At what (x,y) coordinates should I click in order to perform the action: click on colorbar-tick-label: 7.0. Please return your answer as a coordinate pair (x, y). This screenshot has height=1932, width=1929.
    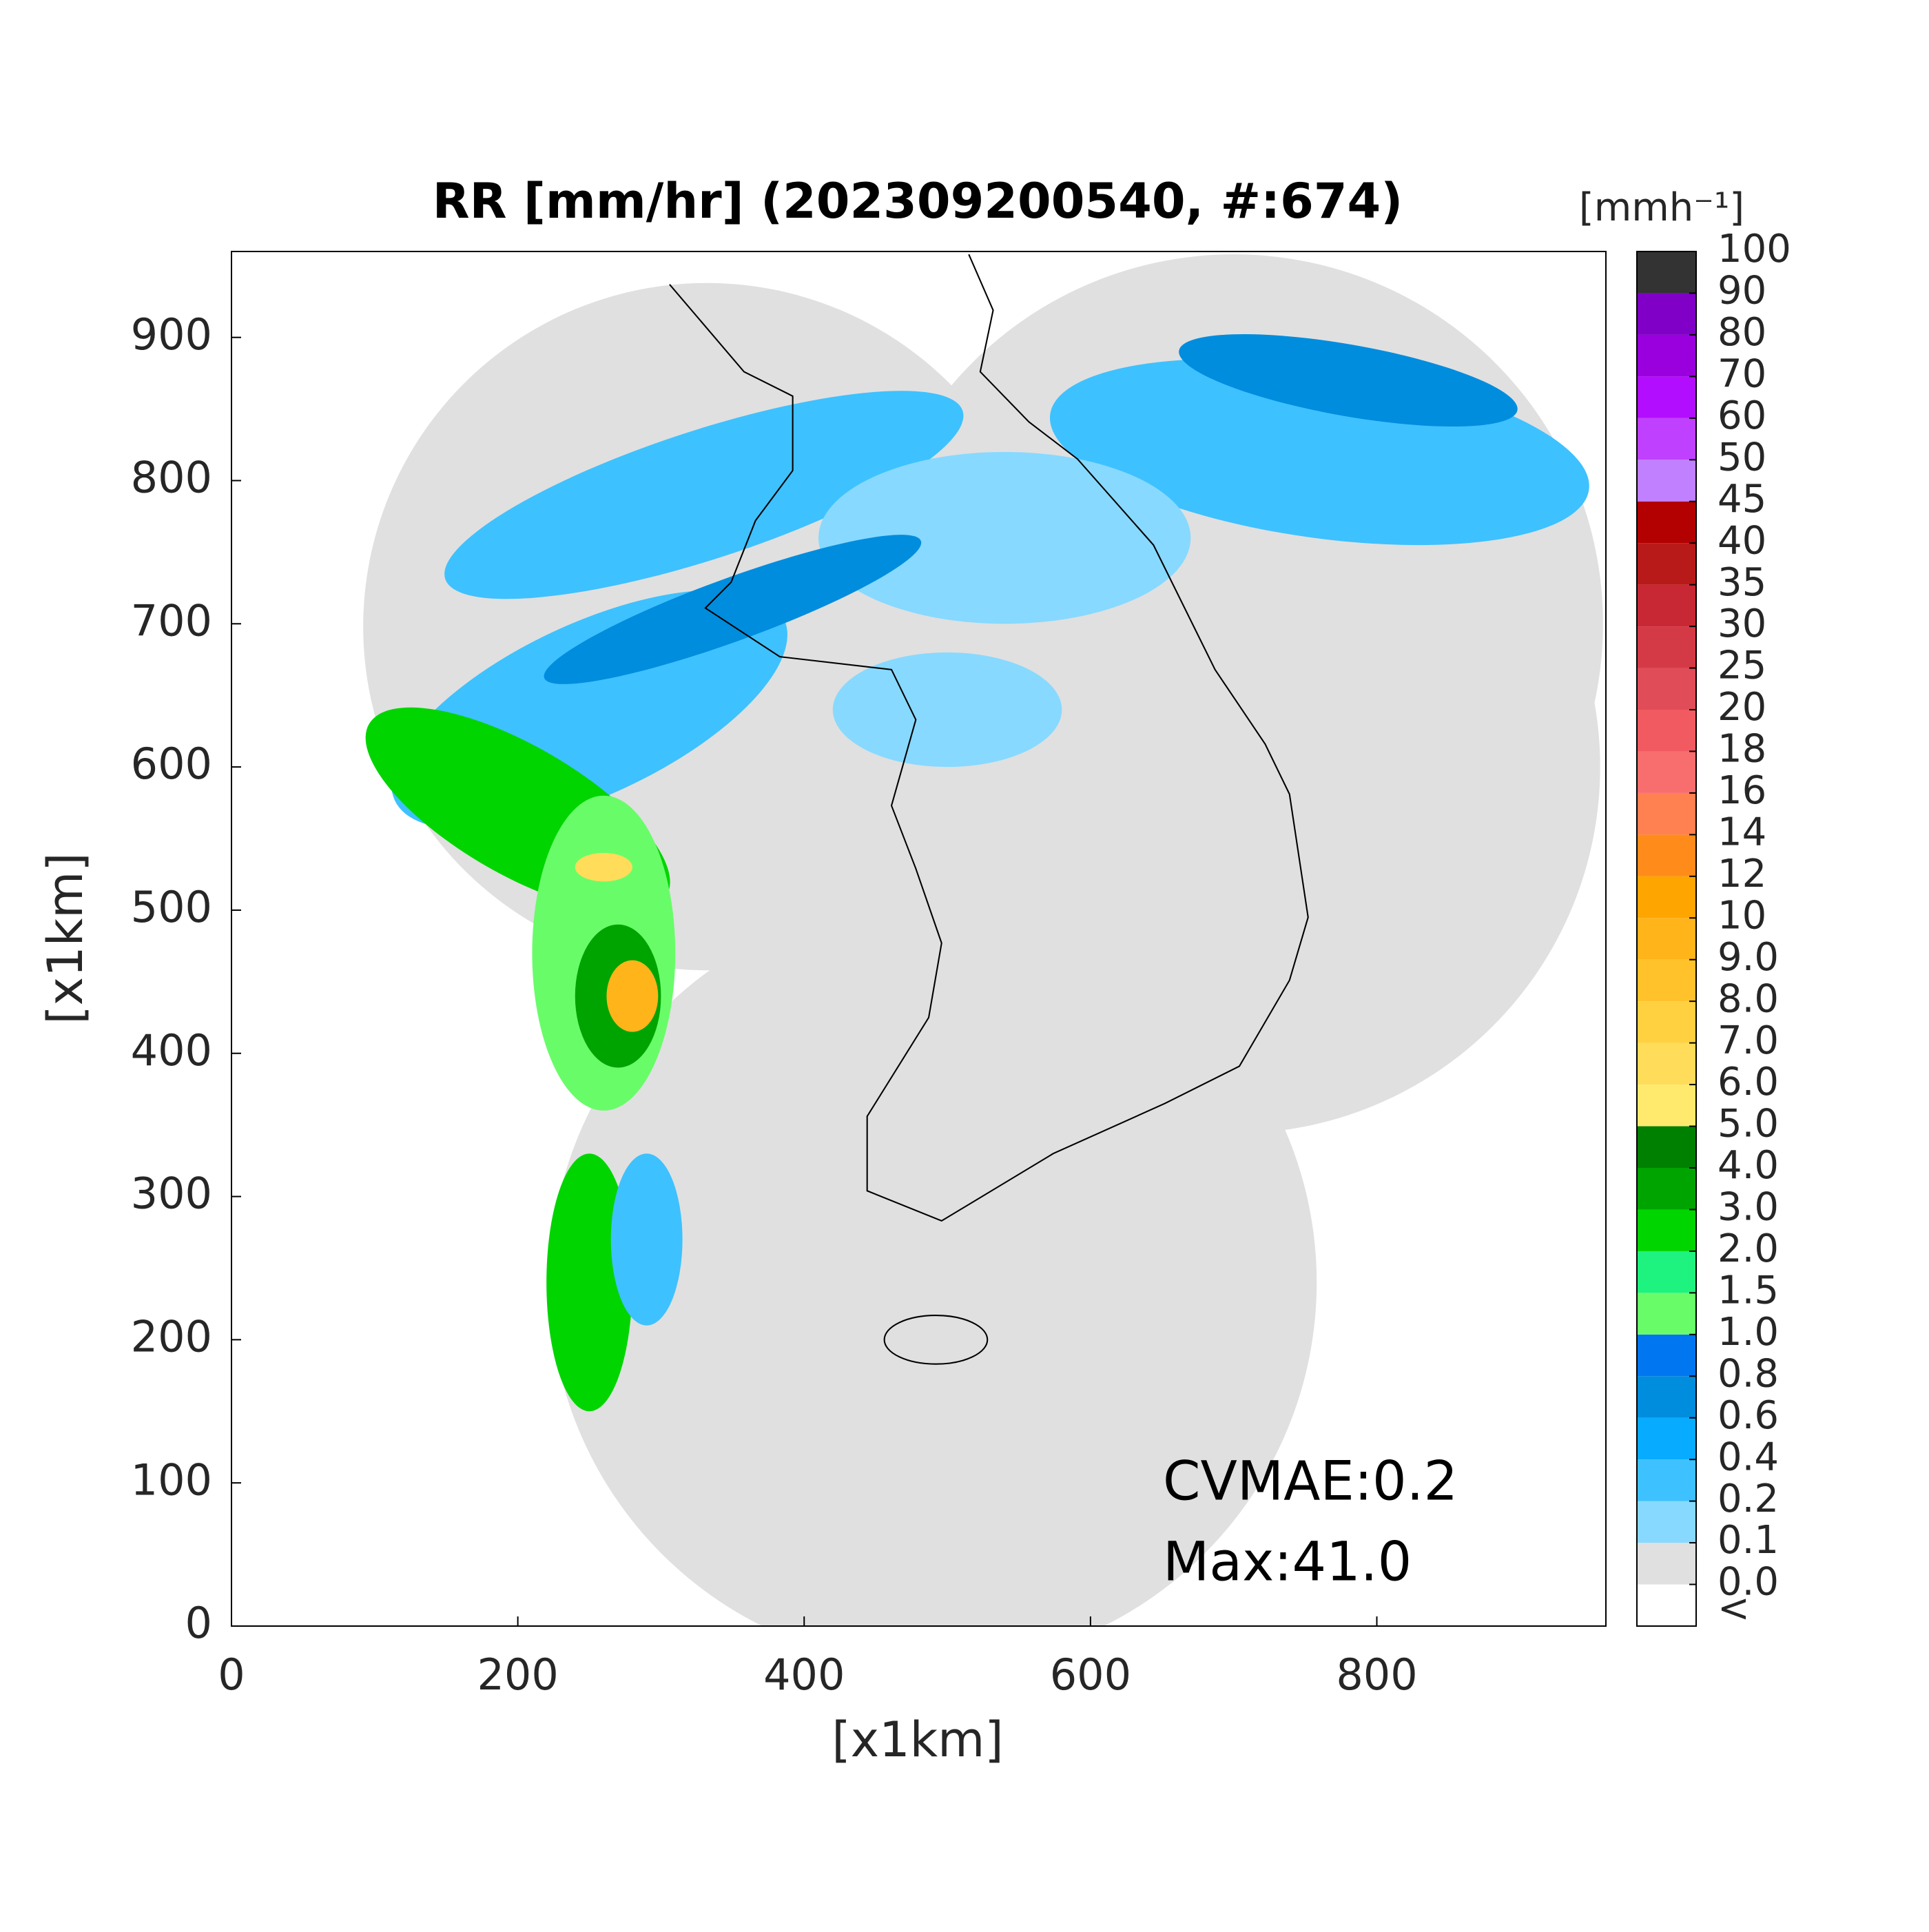
    Looking at the image, I should click on (1748, 1040).